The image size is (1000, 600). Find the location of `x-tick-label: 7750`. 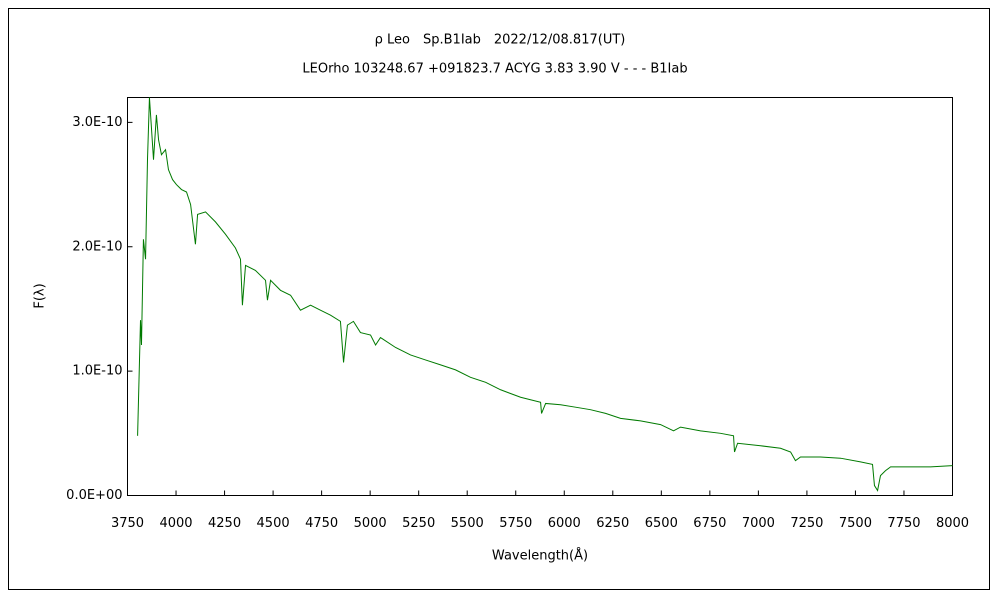

x-tick-label: 7750 is located at coordinates (903, 523).